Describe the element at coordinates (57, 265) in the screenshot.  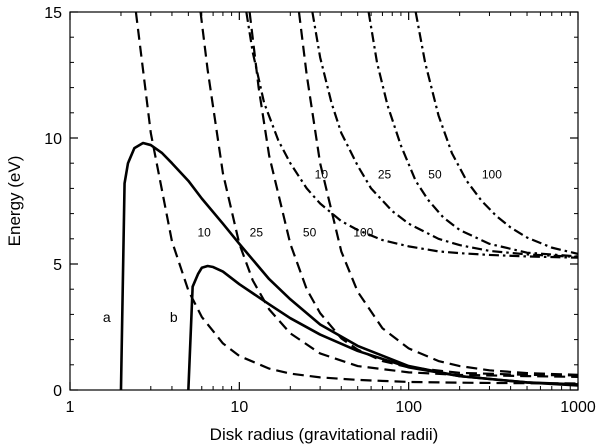
I see `y-tick-label: 5` at that location.